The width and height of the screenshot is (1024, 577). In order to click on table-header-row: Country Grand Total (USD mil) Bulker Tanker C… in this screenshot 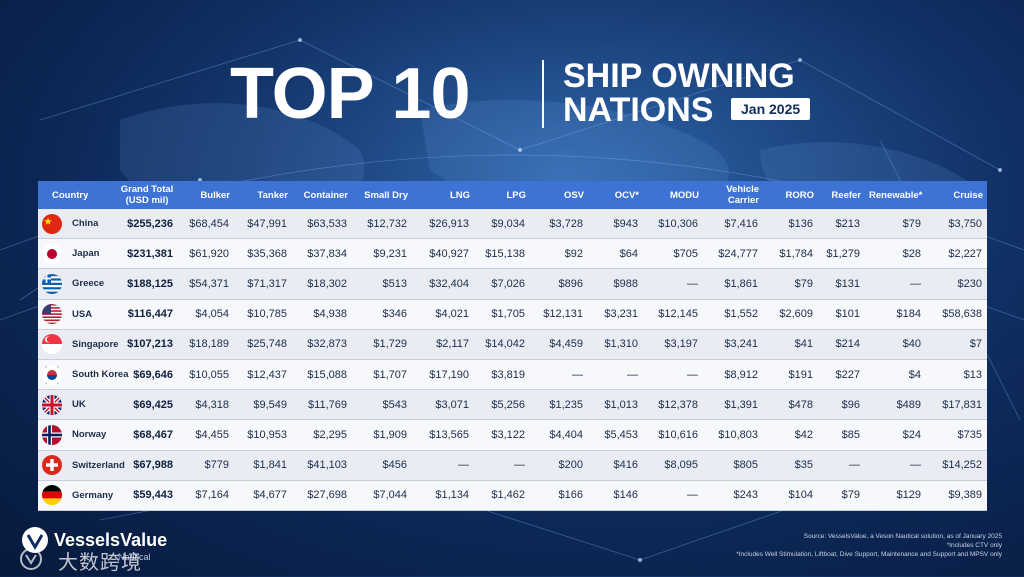, I will do `click(512, 195)`.